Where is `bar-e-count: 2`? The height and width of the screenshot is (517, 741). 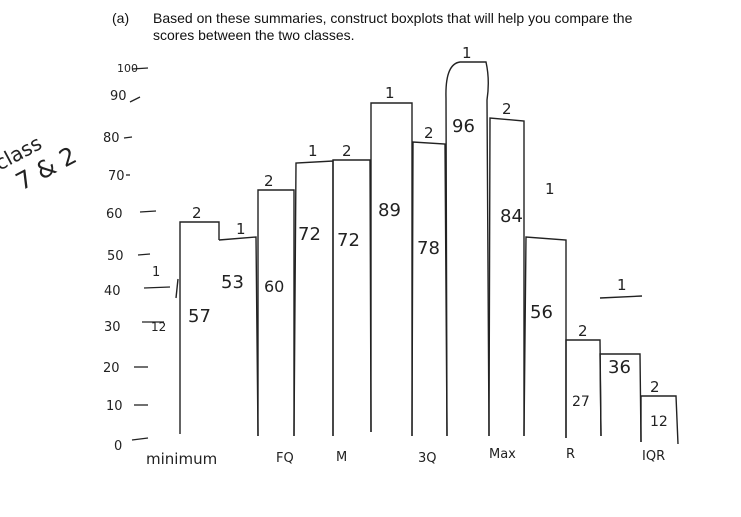
bar-e-count: 2 is located at coordinates (347, 151).